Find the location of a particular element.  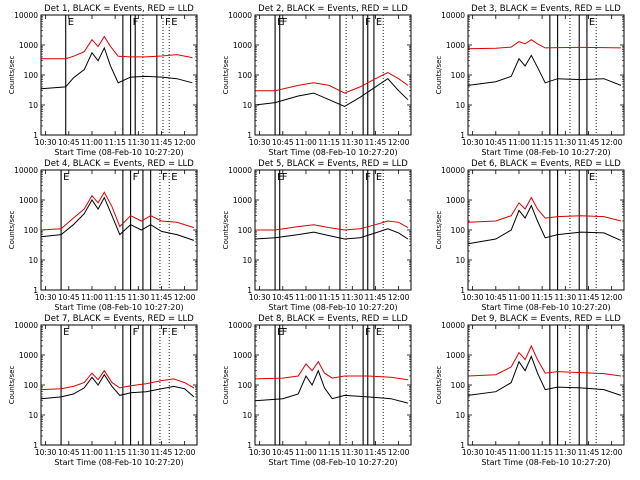

panel-title: Det 1, BLACK = Events, RED = LLD is located at coordinates (119, 9).